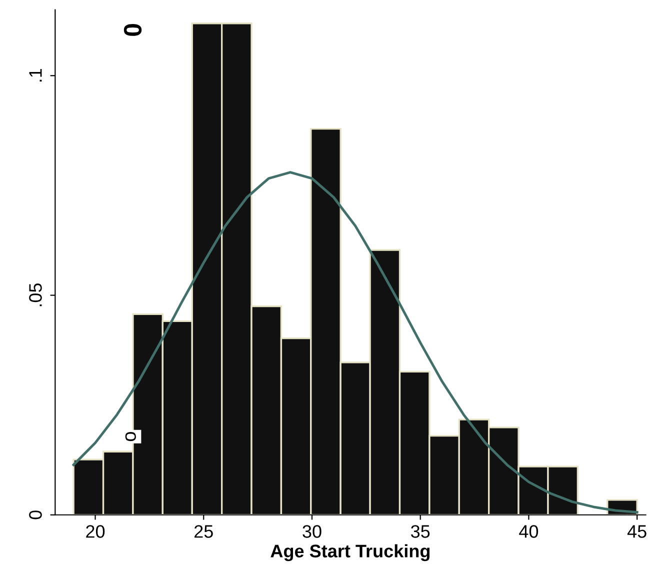  Describe the element at coordinates (203, 531) in the screenshot. I see `x-tick-label: 25` at that location.